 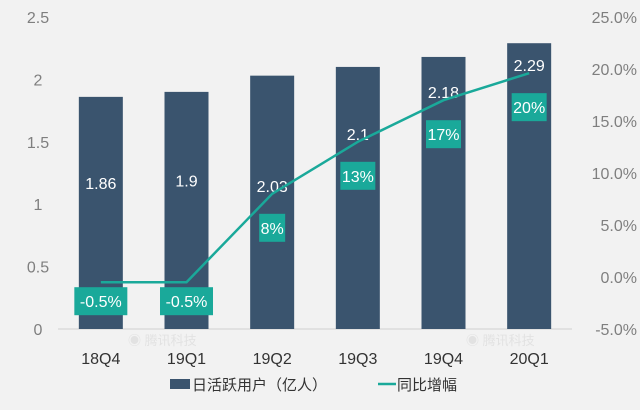 What do you see at coordinates (38, 80) in the screenshot?
I see `left-axis-tick-label: 2` at bounding box center [38, 80].